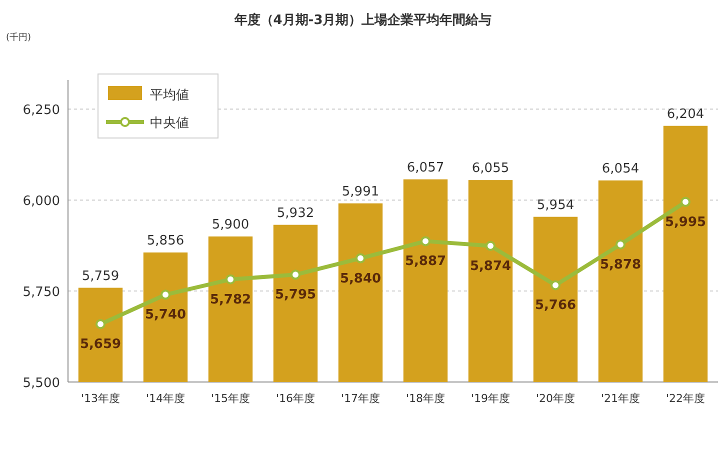 This screenshot has height=455, width=726. Describe the element at coordinates (555, 306) in the screenshot. I see `data-label: 5,766` at that location.